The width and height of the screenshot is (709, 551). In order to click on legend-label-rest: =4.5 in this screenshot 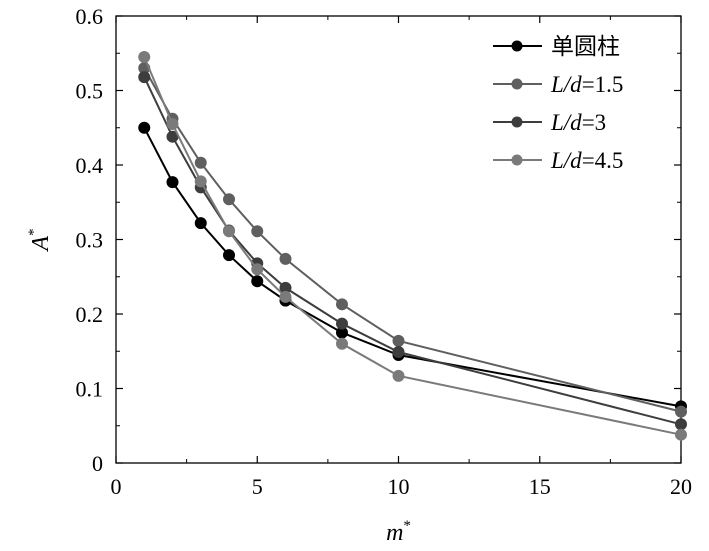, I will do `click(603, 160)`.